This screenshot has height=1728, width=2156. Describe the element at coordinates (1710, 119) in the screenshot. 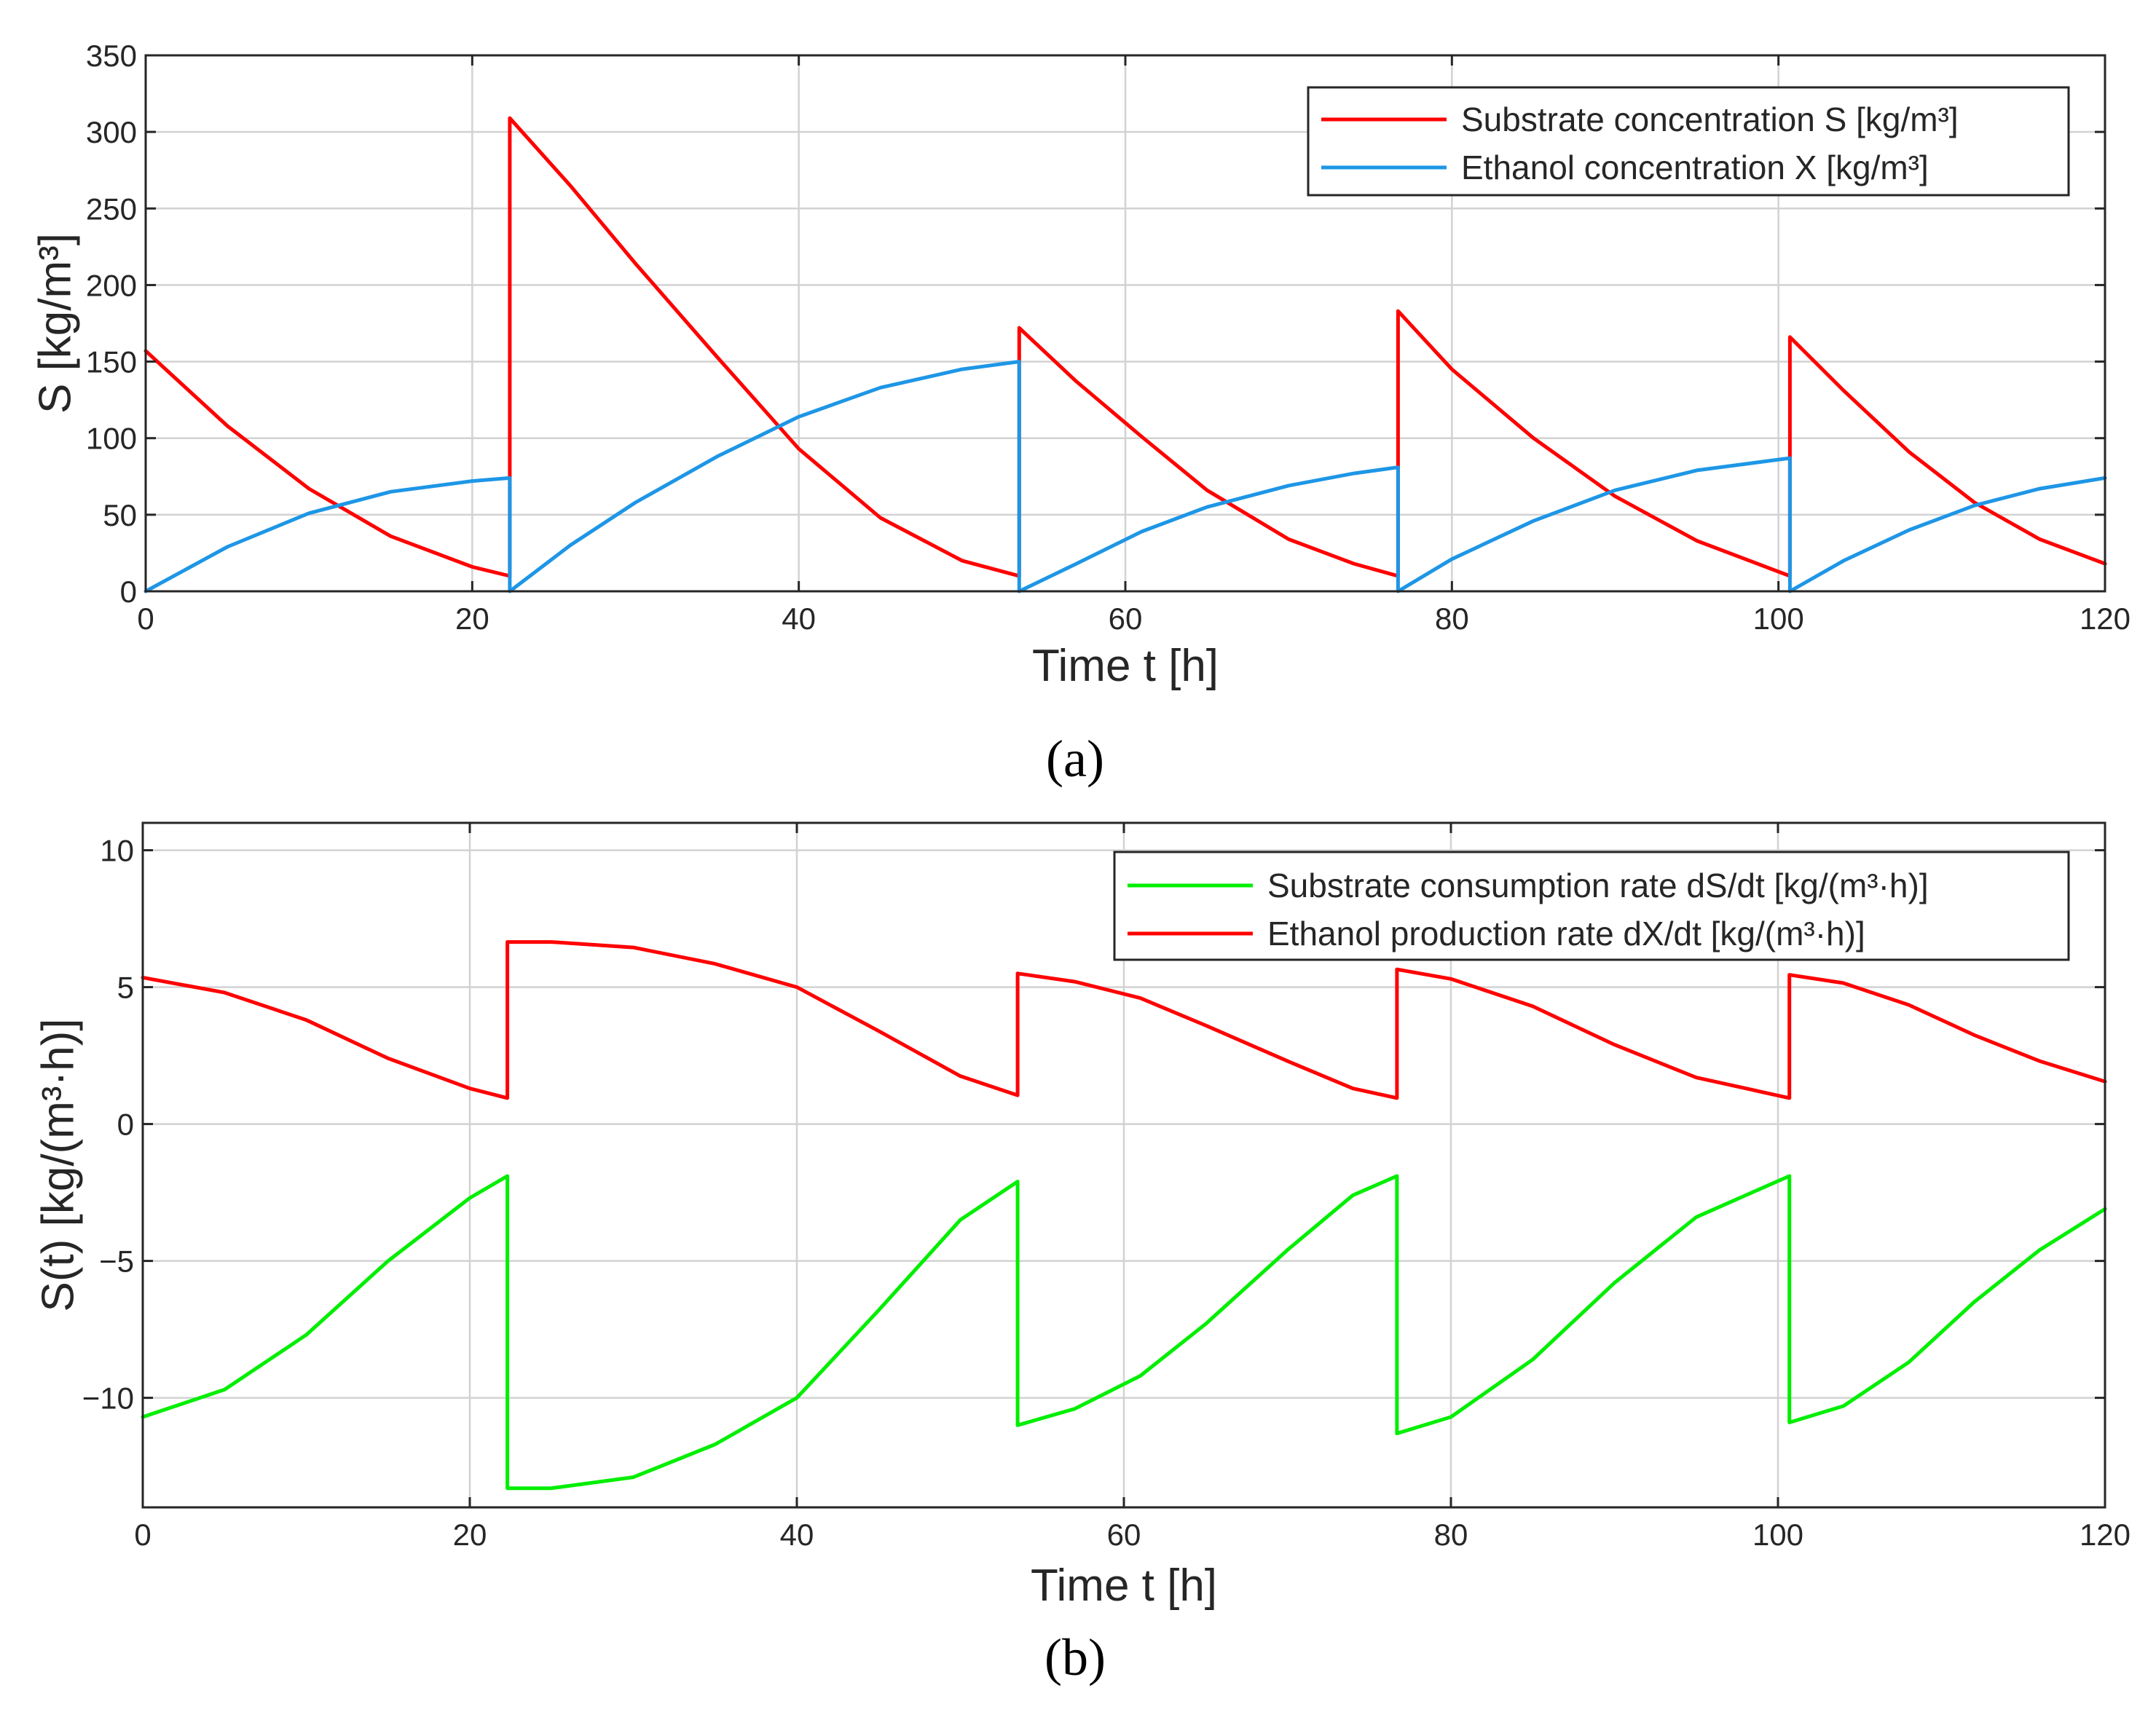

I see `legend-label-substrate-concentration: Substrate concentration S [kg/m³]` at that location.